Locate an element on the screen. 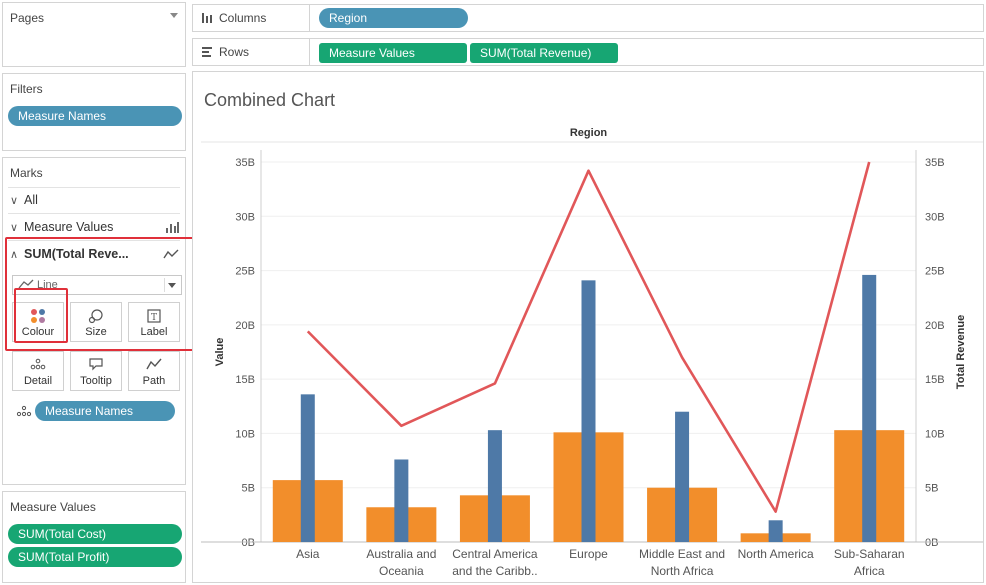  size-button-label: Size is located at coordinates (96, 332).